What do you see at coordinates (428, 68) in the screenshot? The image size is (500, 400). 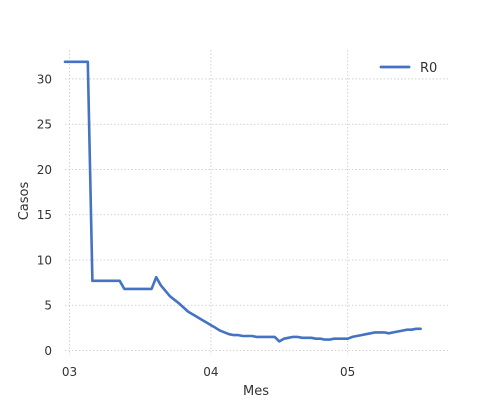 I see `legend-label-r0: R0` at bounding box center [428, 68].